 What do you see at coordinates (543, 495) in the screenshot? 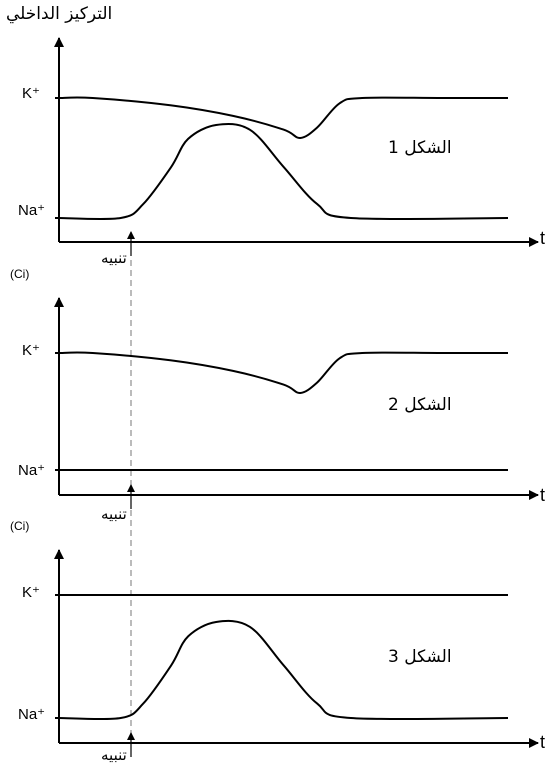
I see `x-axis-label-2: t` at bounding box center [543, 495].